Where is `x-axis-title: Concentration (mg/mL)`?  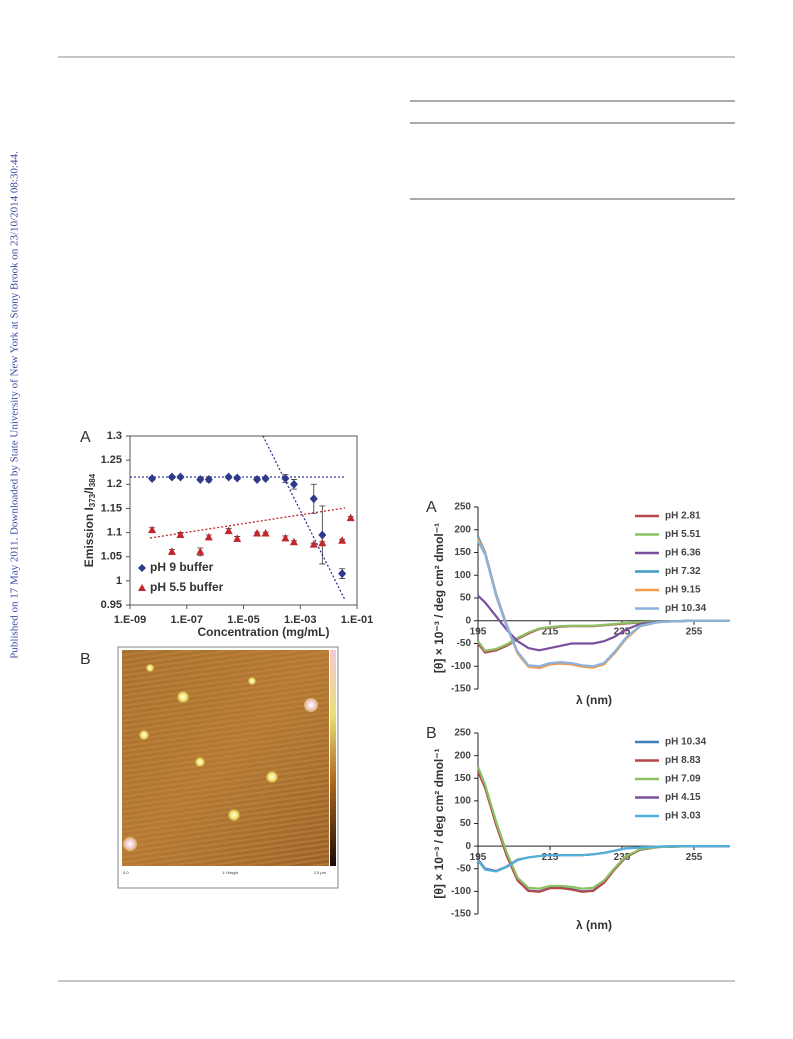 x-axis-title: Concentration (mg/mL) is located at coordinates (264, 632).